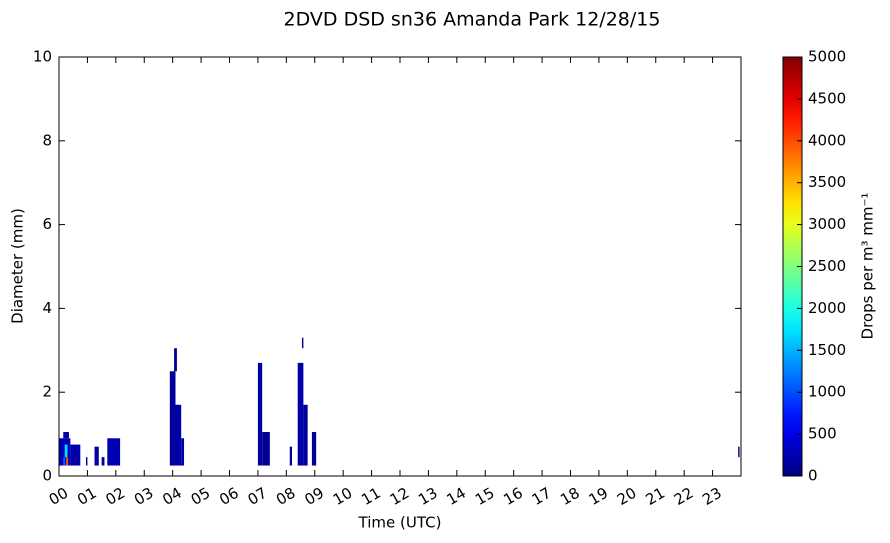 The width and height of the screenshot is (890, 543). Describe the element at coordinates (400, 496) in the screenshot. I see `x-tick-label: 12` at that location.